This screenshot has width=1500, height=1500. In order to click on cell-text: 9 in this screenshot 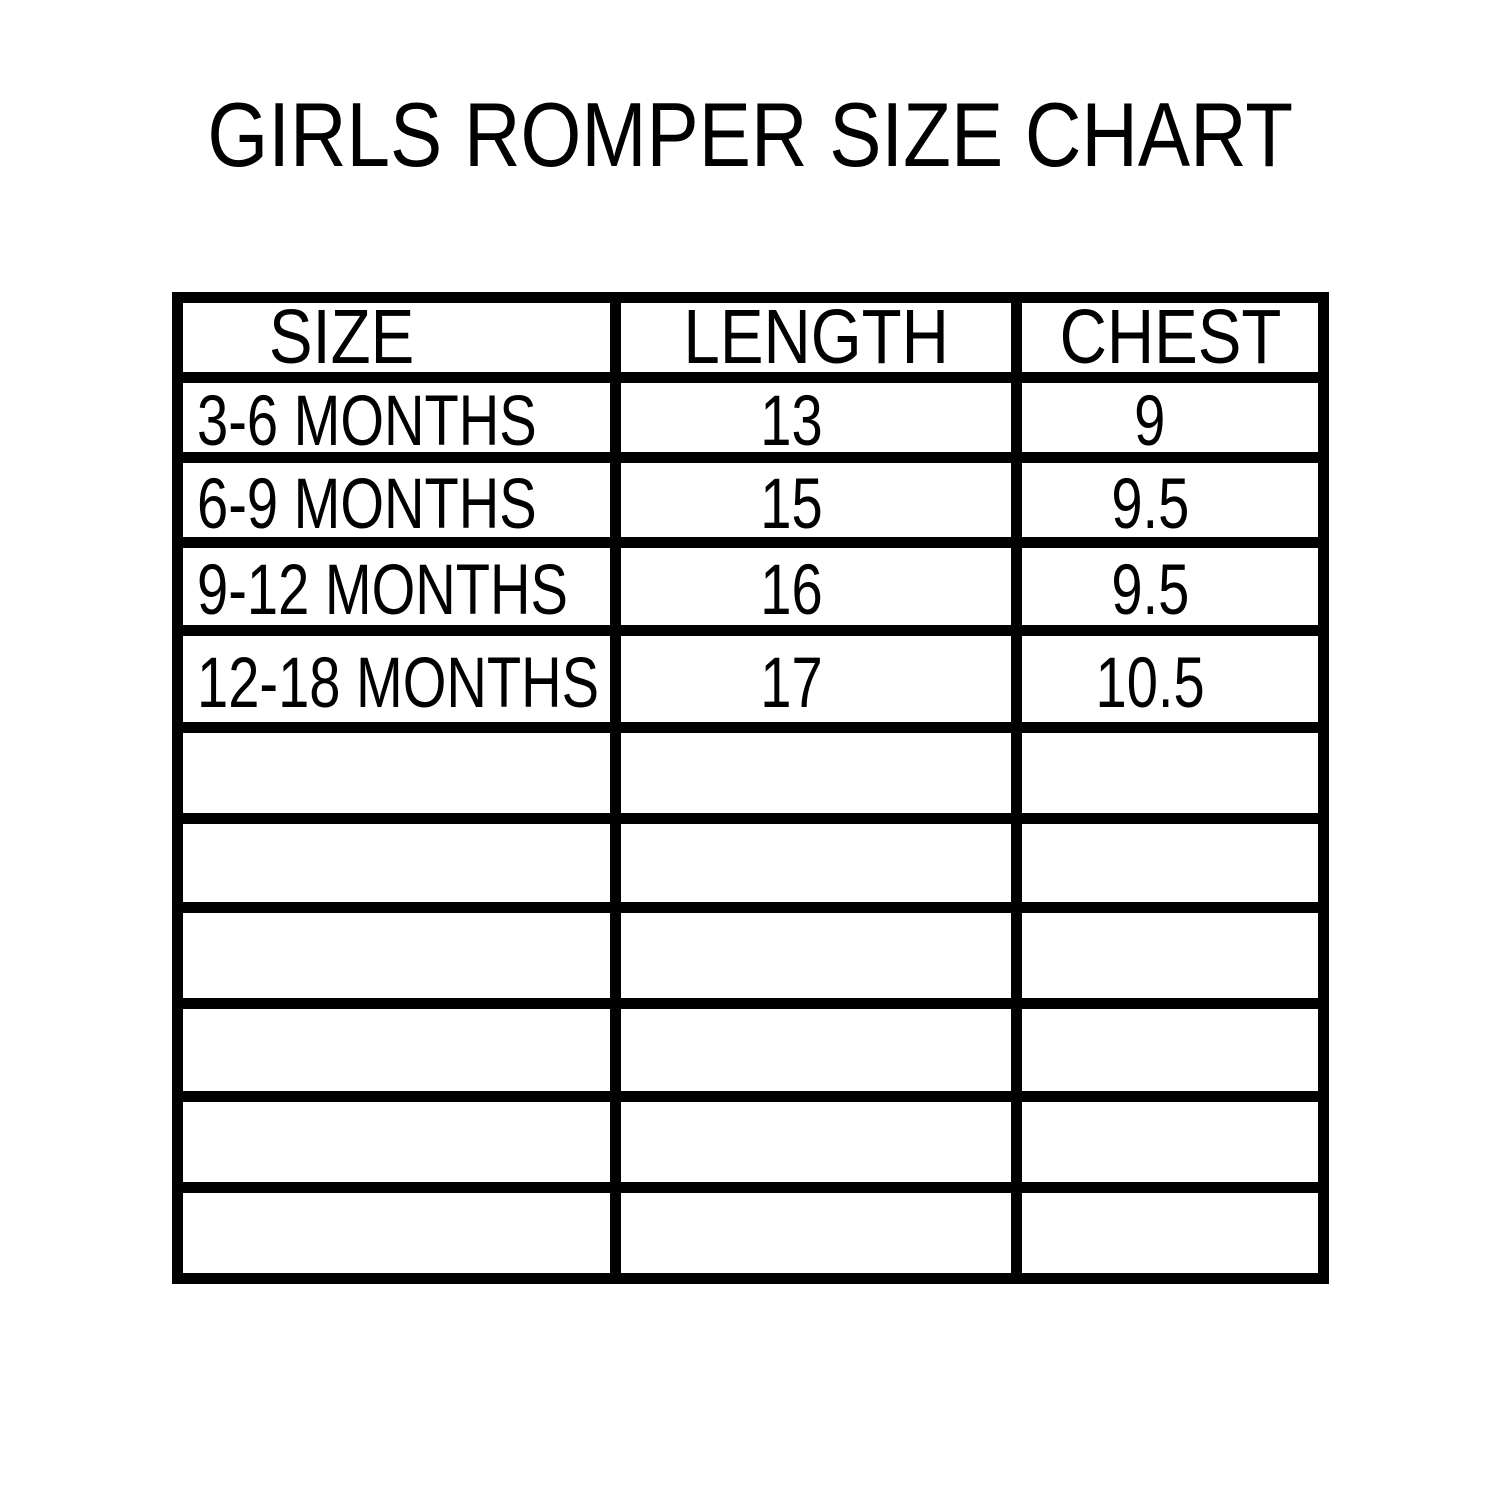, I will do `click(1150, 421)`.